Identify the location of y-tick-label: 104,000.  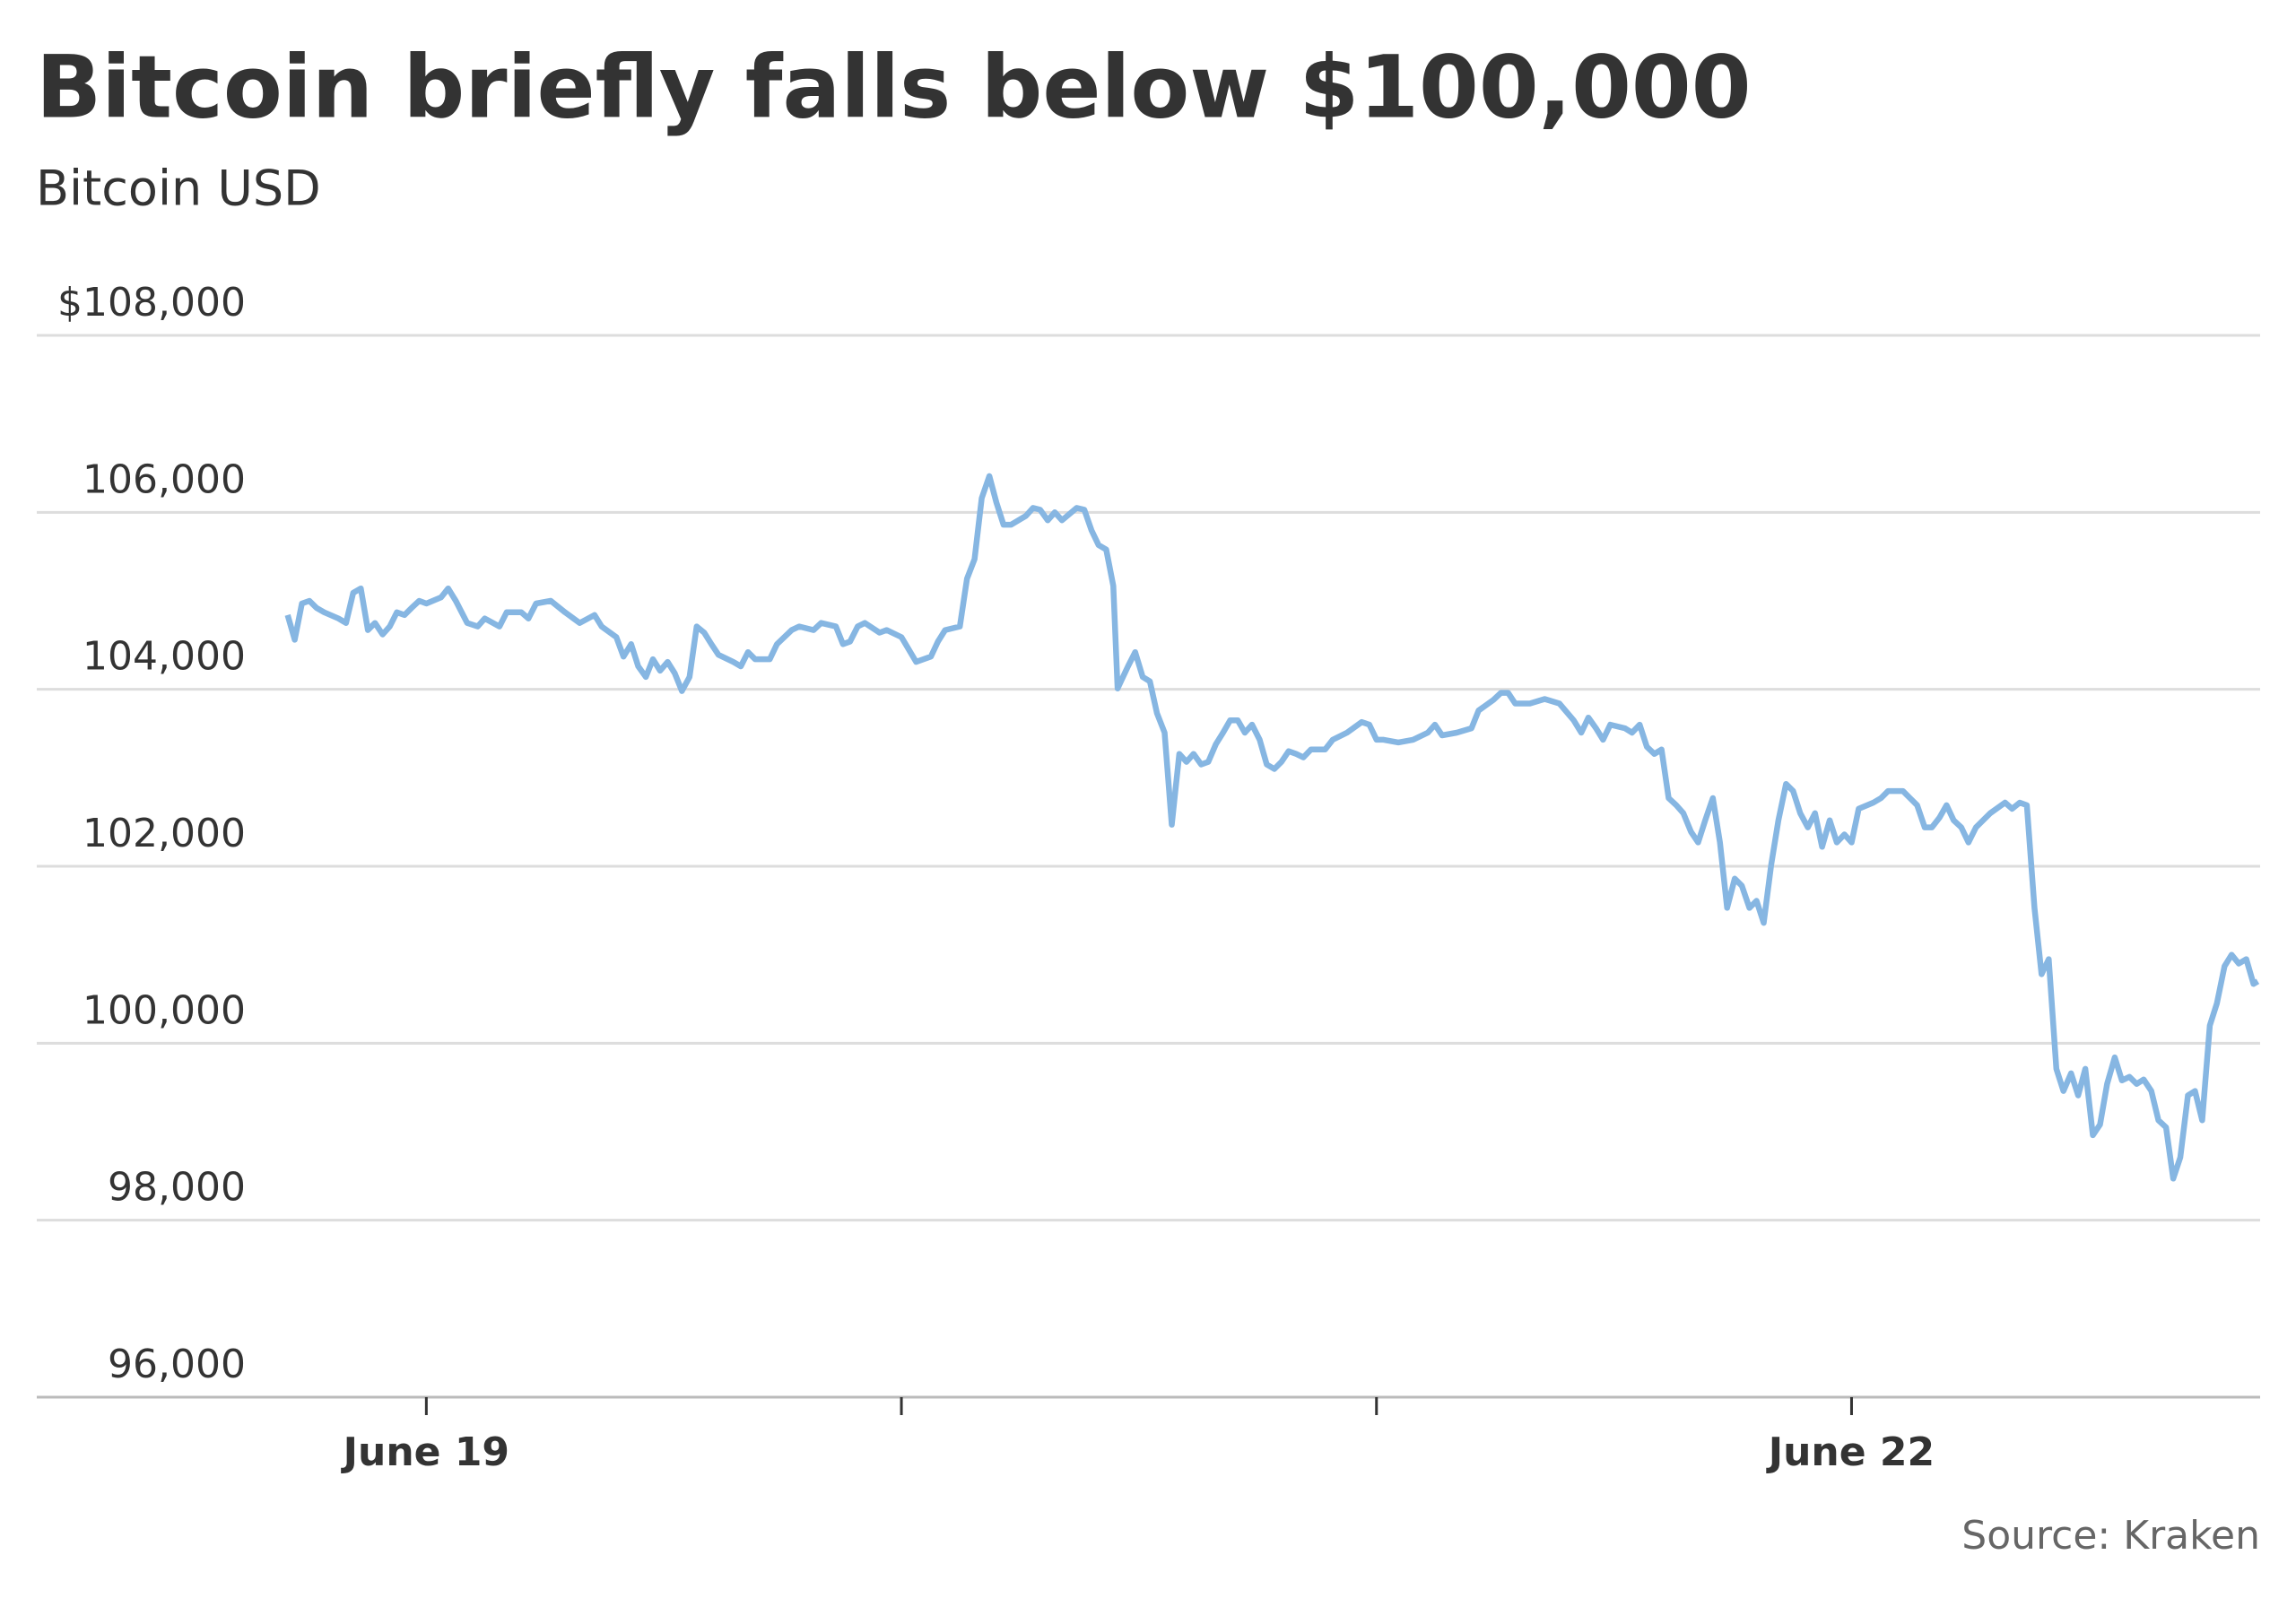
(164, 657).